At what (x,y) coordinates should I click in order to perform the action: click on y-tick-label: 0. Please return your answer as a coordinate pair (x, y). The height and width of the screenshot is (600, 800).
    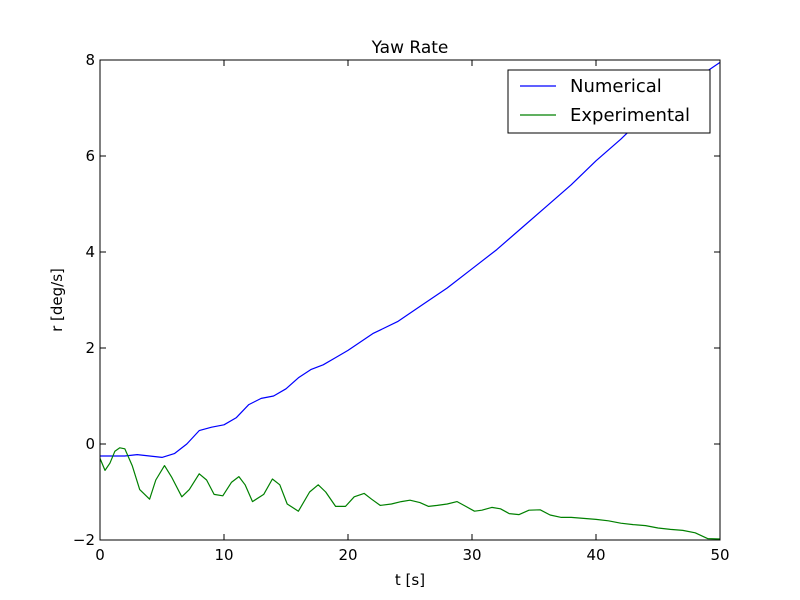
    Looking at the image, I should click on (90, 444).